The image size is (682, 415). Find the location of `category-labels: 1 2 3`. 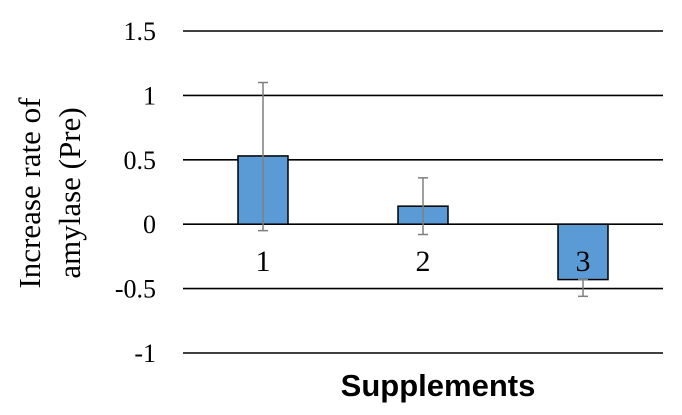

category-labels: 1 2 3 is located at coordinates (423, 261).